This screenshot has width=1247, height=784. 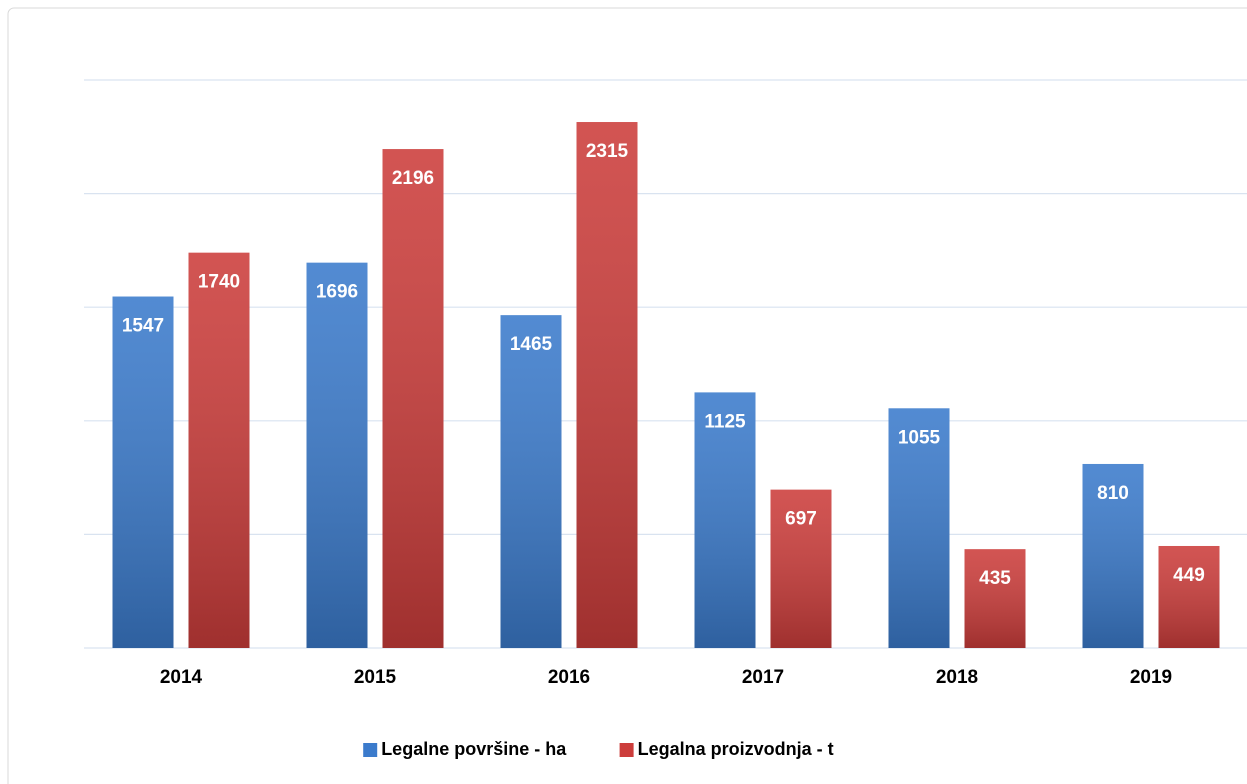 I want to click on data-label: 435, so click(x=995, y=578).